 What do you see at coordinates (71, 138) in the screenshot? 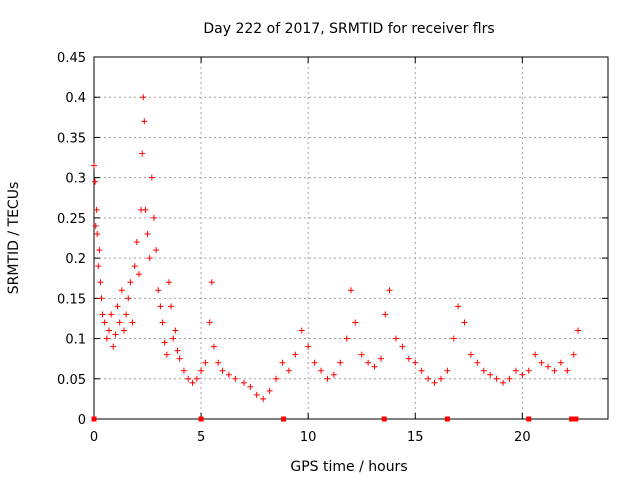
I see `y-tick-label: 0.35` at bounding box center [71, 138].